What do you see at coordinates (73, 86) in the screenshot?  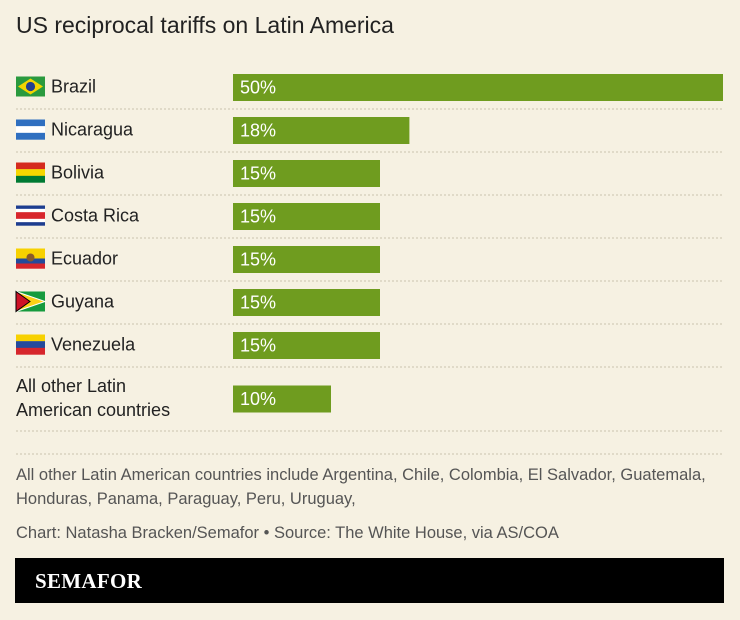 I see `category-label: Brazil` at bounding box center [73, 86].